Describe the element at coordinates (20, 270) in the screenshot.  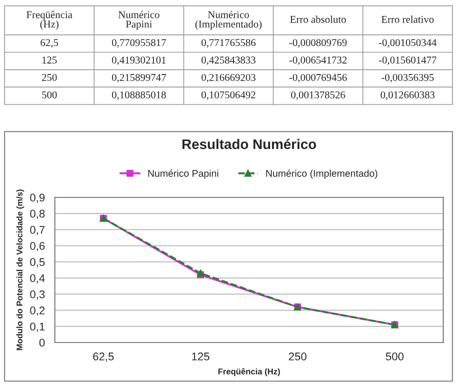
I see `y-axis-title: Modulo do Potencial de Velocidade (m/s)` at that location.